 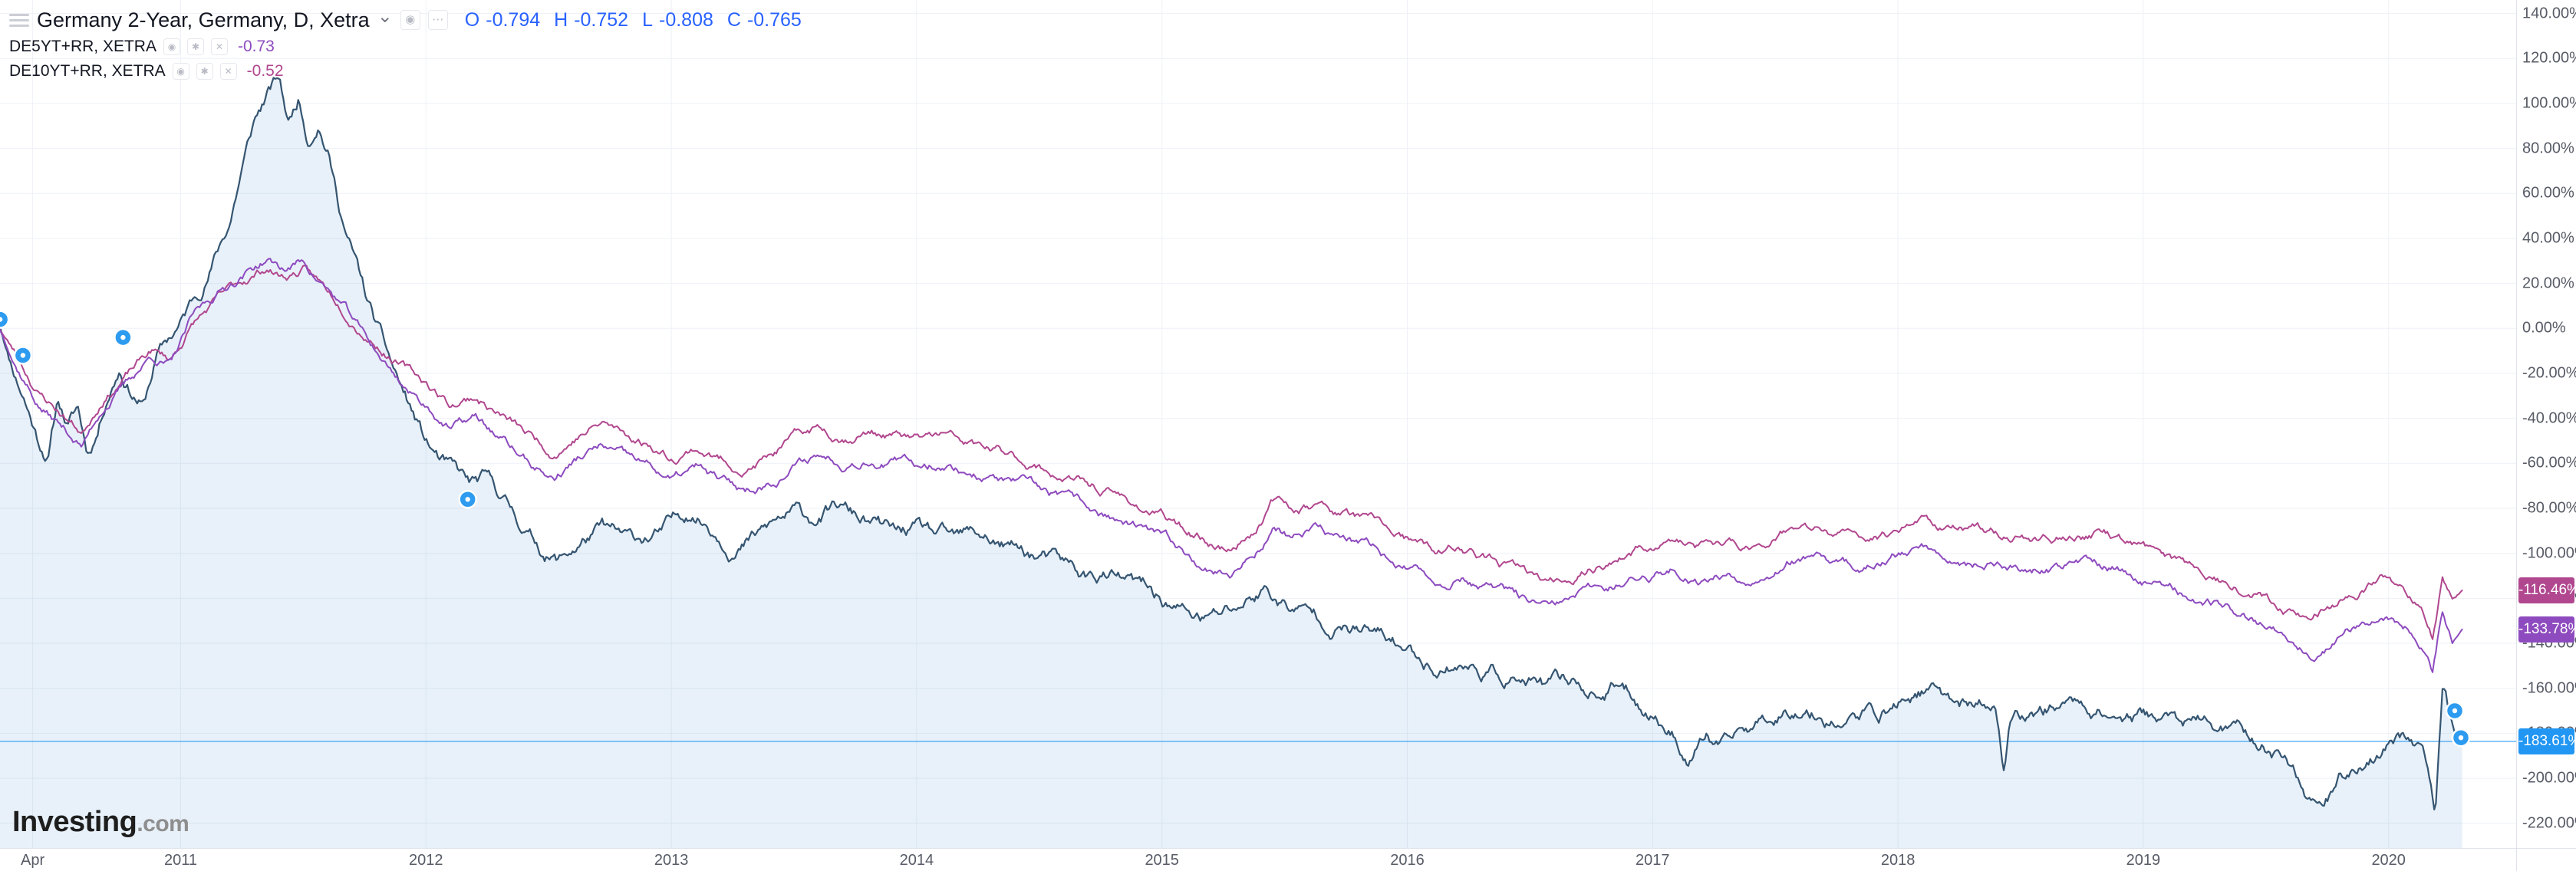 I want to click on price-axis-label: -200.00%, so click(x=2549, y=778).